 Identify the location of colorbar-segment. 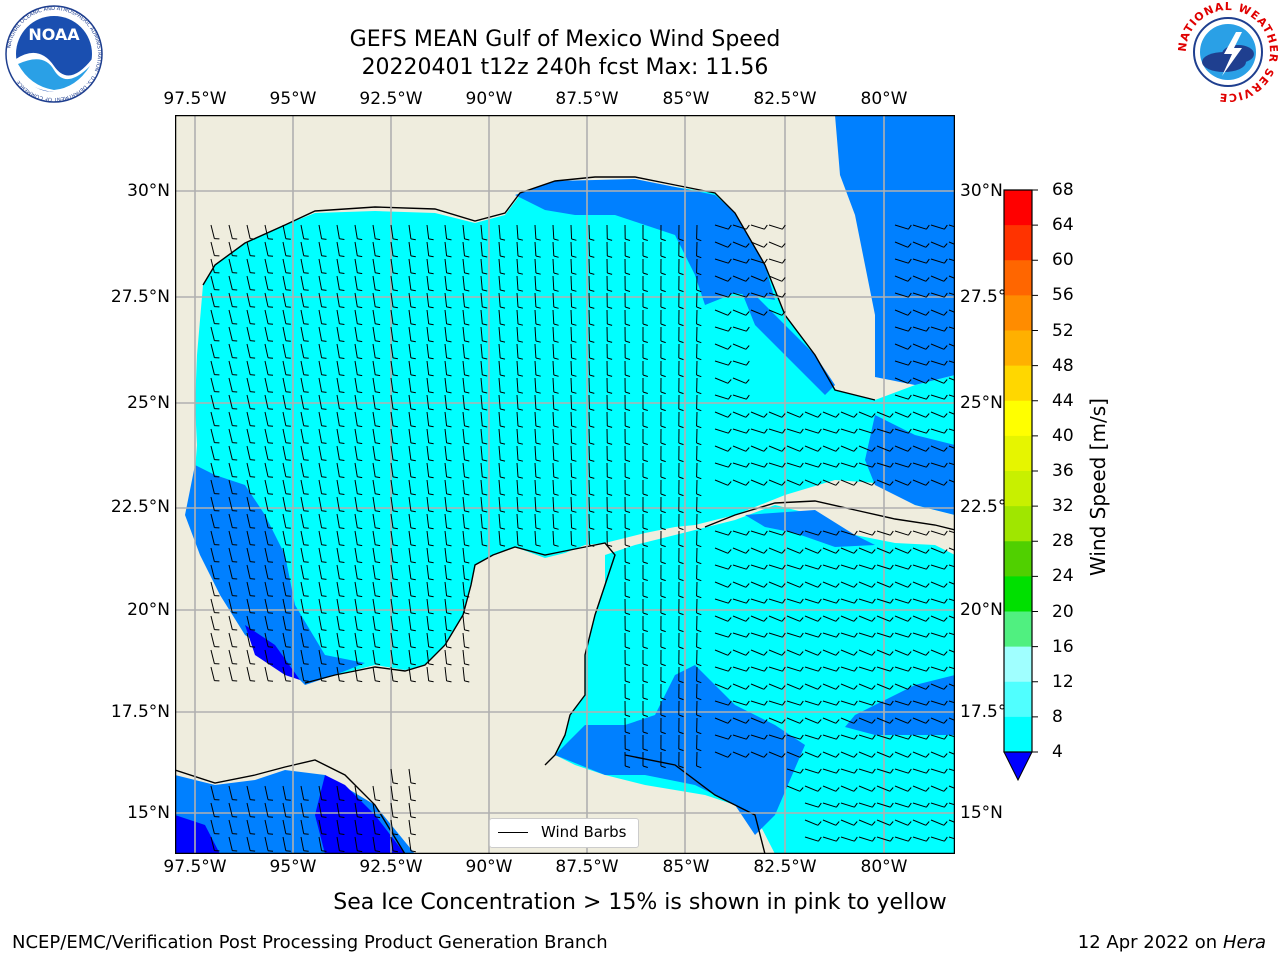
(1018, 489).